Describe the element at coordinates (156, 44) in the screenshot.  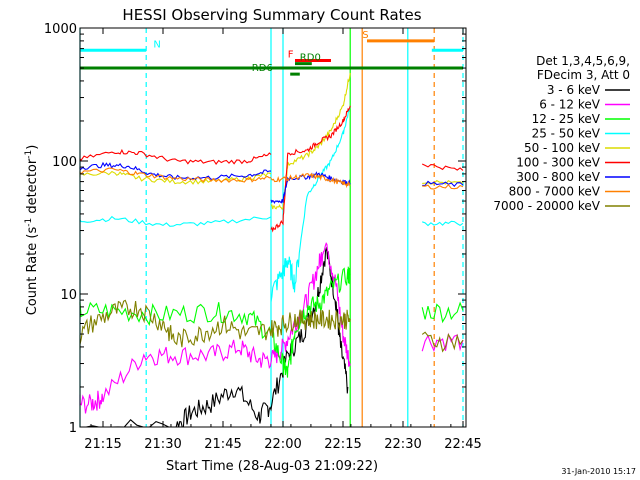
I see `flag-label-0: N` at that location.